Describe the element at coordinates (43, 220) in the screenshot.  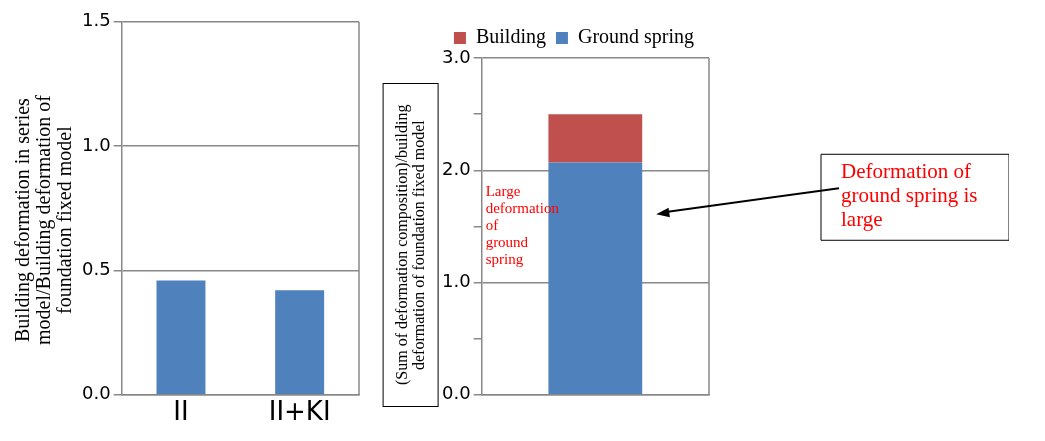
I see `y-axis-title: Building deformation in series model/Building deformation of foundation fixed model` at that location.